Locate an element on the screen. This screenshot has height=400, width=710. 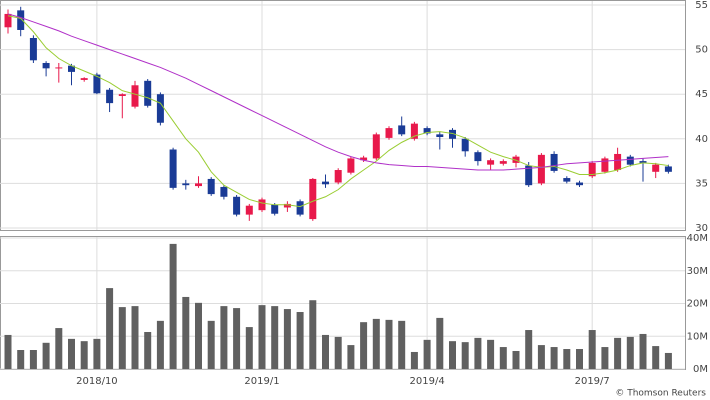
y-tick-label: 0M is located at coordinates (700, 369).